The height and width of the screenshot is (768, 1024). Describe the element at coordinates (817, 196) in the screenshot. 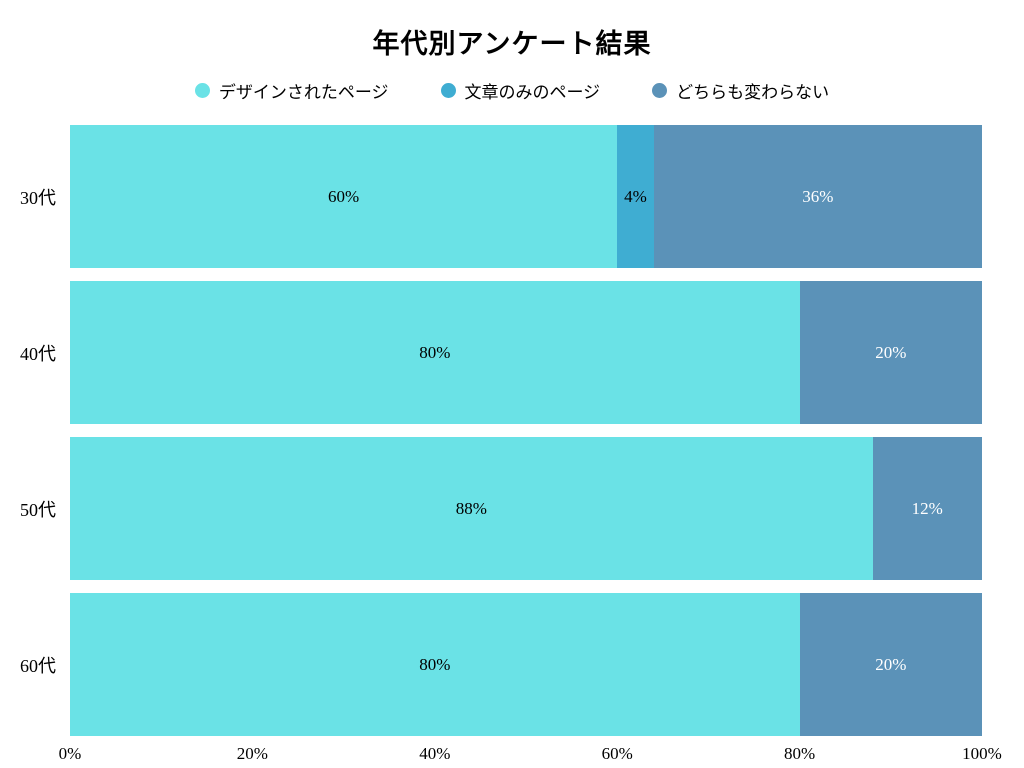

I see `bar-segment: 36%` at that location.